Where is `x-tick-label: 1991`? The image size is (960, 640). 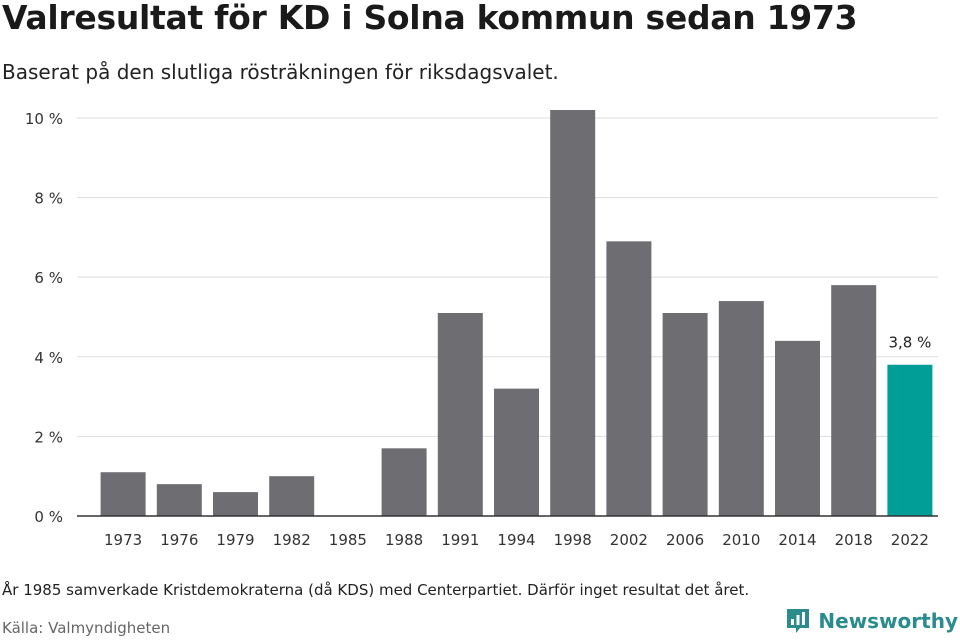
x-tick-label: 1991 is located at coordinates (460, 540).